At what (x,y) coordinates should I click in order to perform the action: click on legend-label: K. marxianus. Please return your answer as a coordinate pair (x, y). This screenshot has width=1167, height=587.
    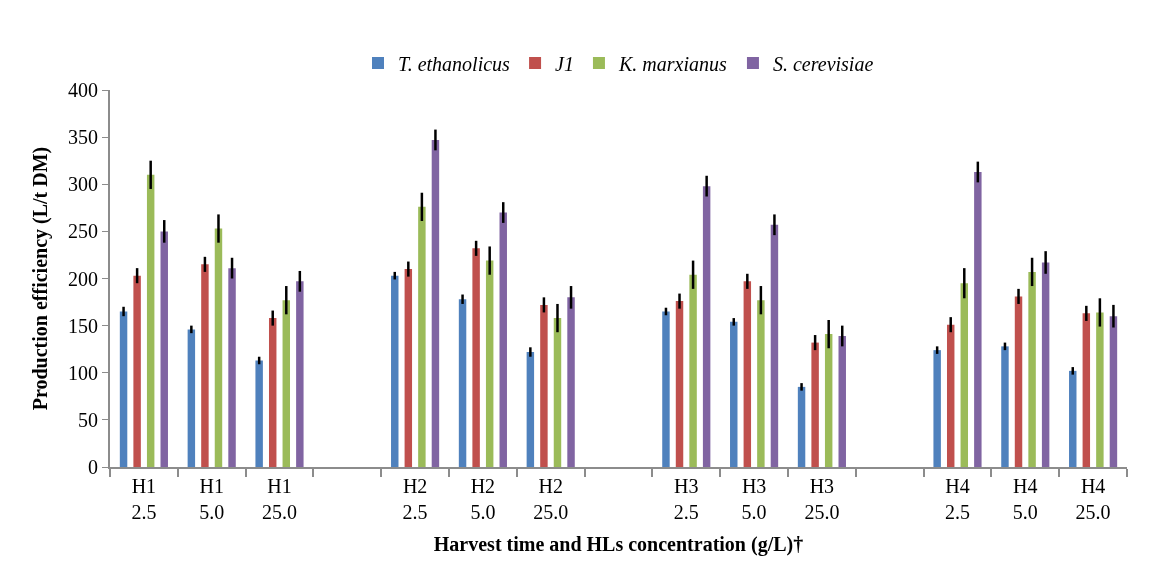
    Looking at the image, I should click on (672, 63).